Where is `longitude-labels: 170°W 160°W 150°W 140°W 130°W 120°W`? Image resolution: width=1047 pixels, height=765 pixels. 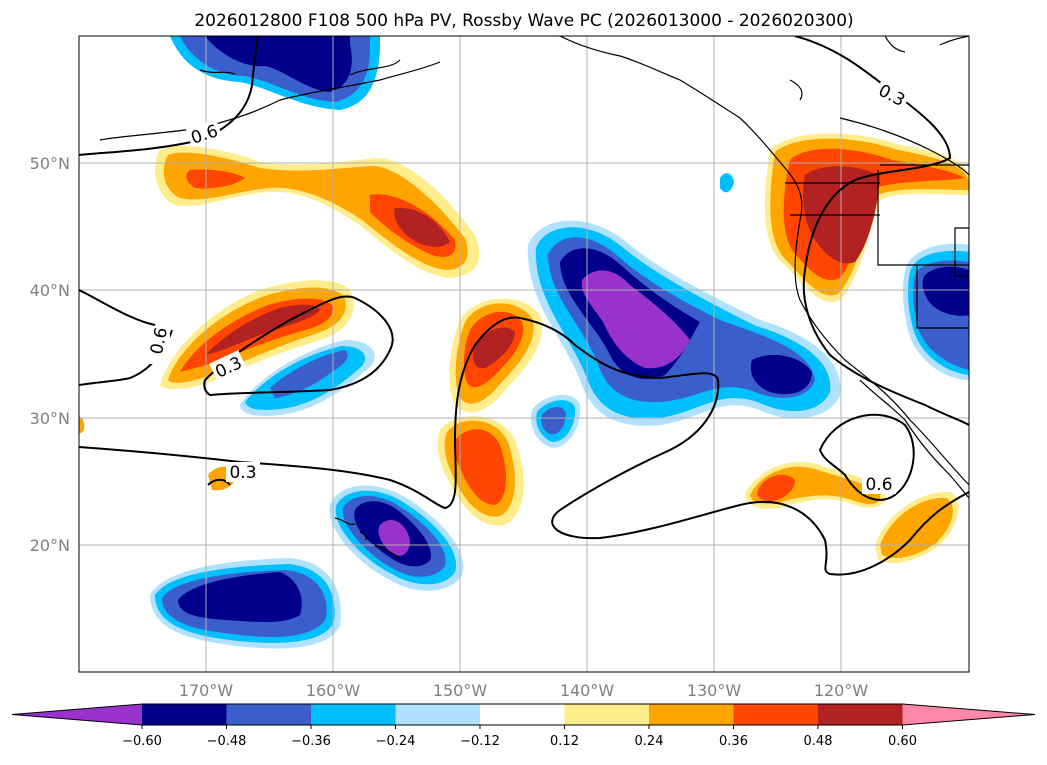 longitude-labels: 170°W 160°W 150°W 140°W 130°W 120°W is located at coordinates (524, 690).